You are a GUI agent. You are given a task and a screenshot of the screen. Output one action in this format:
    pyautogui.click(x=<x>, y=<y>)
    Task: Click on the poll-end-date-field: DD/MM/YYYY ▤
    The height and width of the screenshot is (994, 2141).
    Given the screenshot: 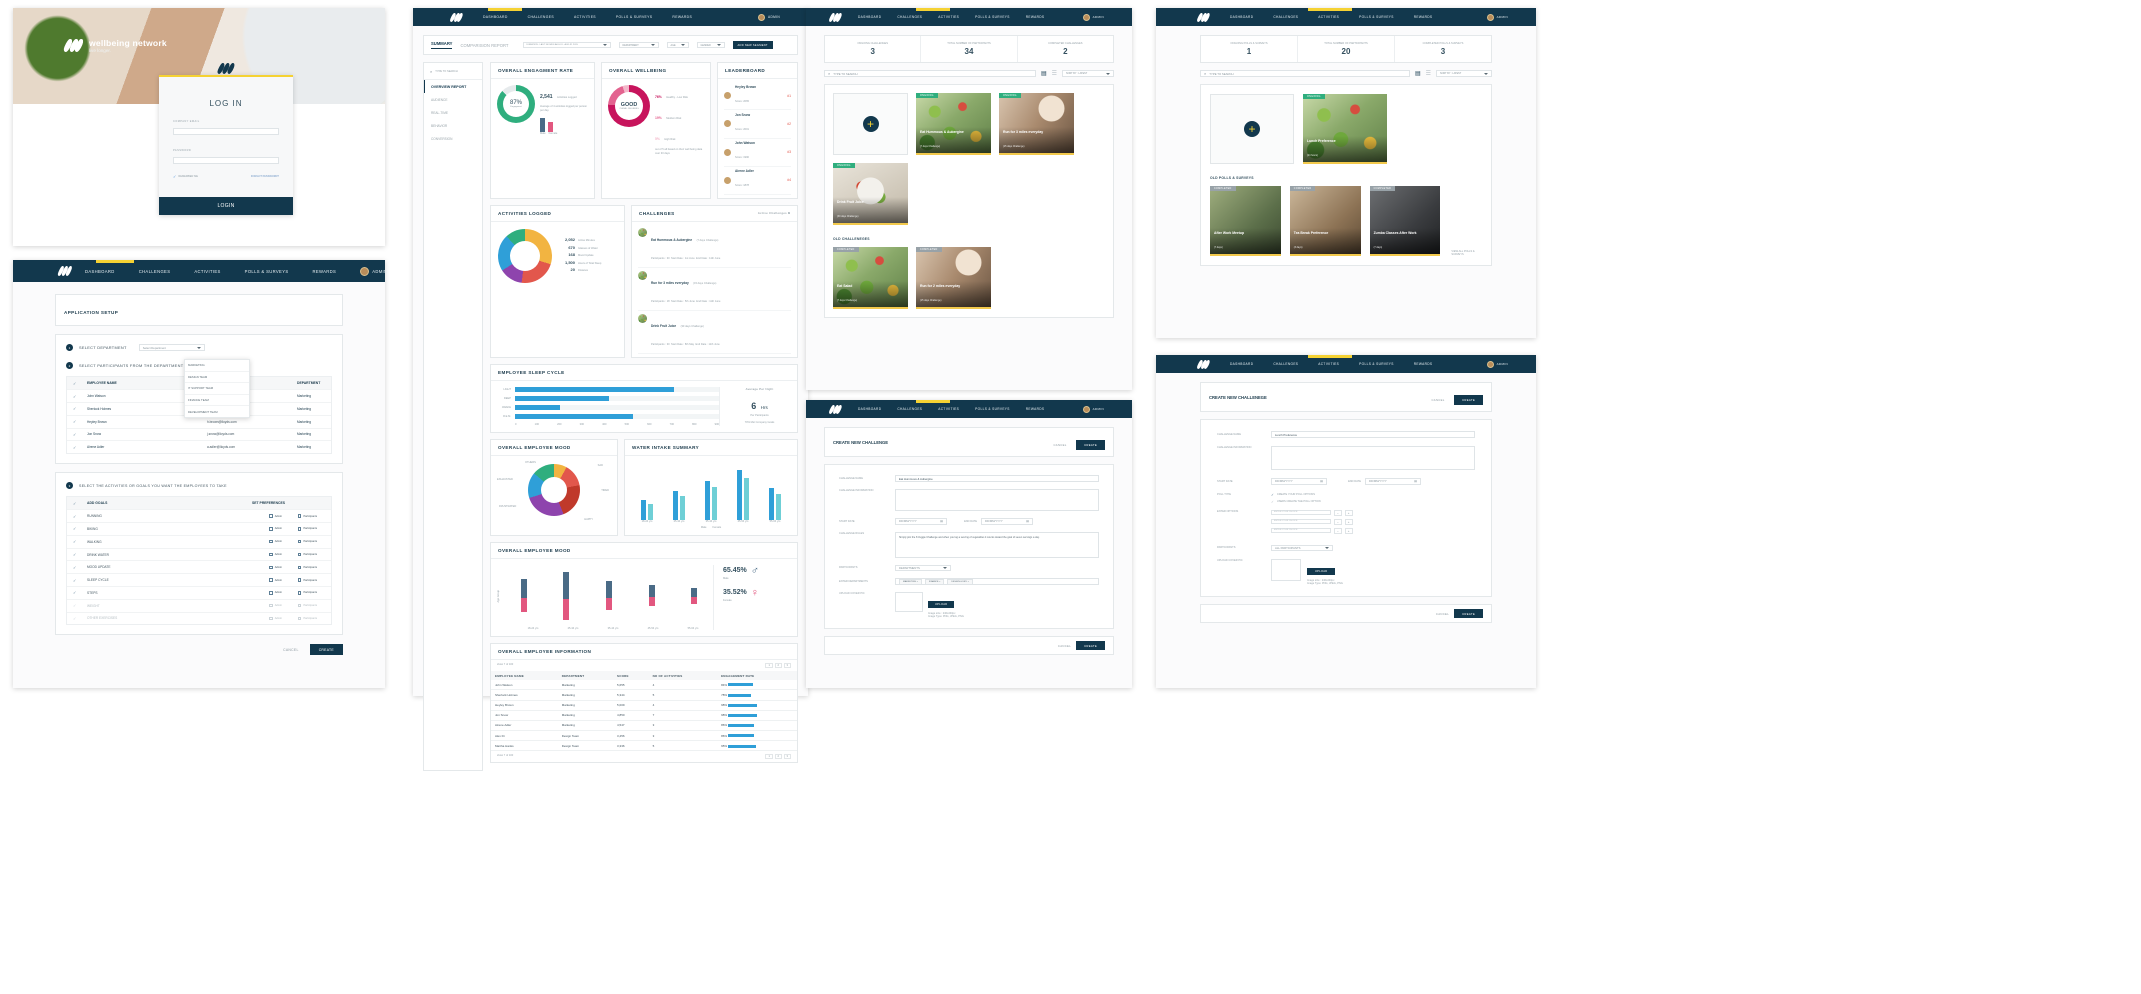 What is the action you would take?
    pyautogui.click(x=1393, y=481)
    